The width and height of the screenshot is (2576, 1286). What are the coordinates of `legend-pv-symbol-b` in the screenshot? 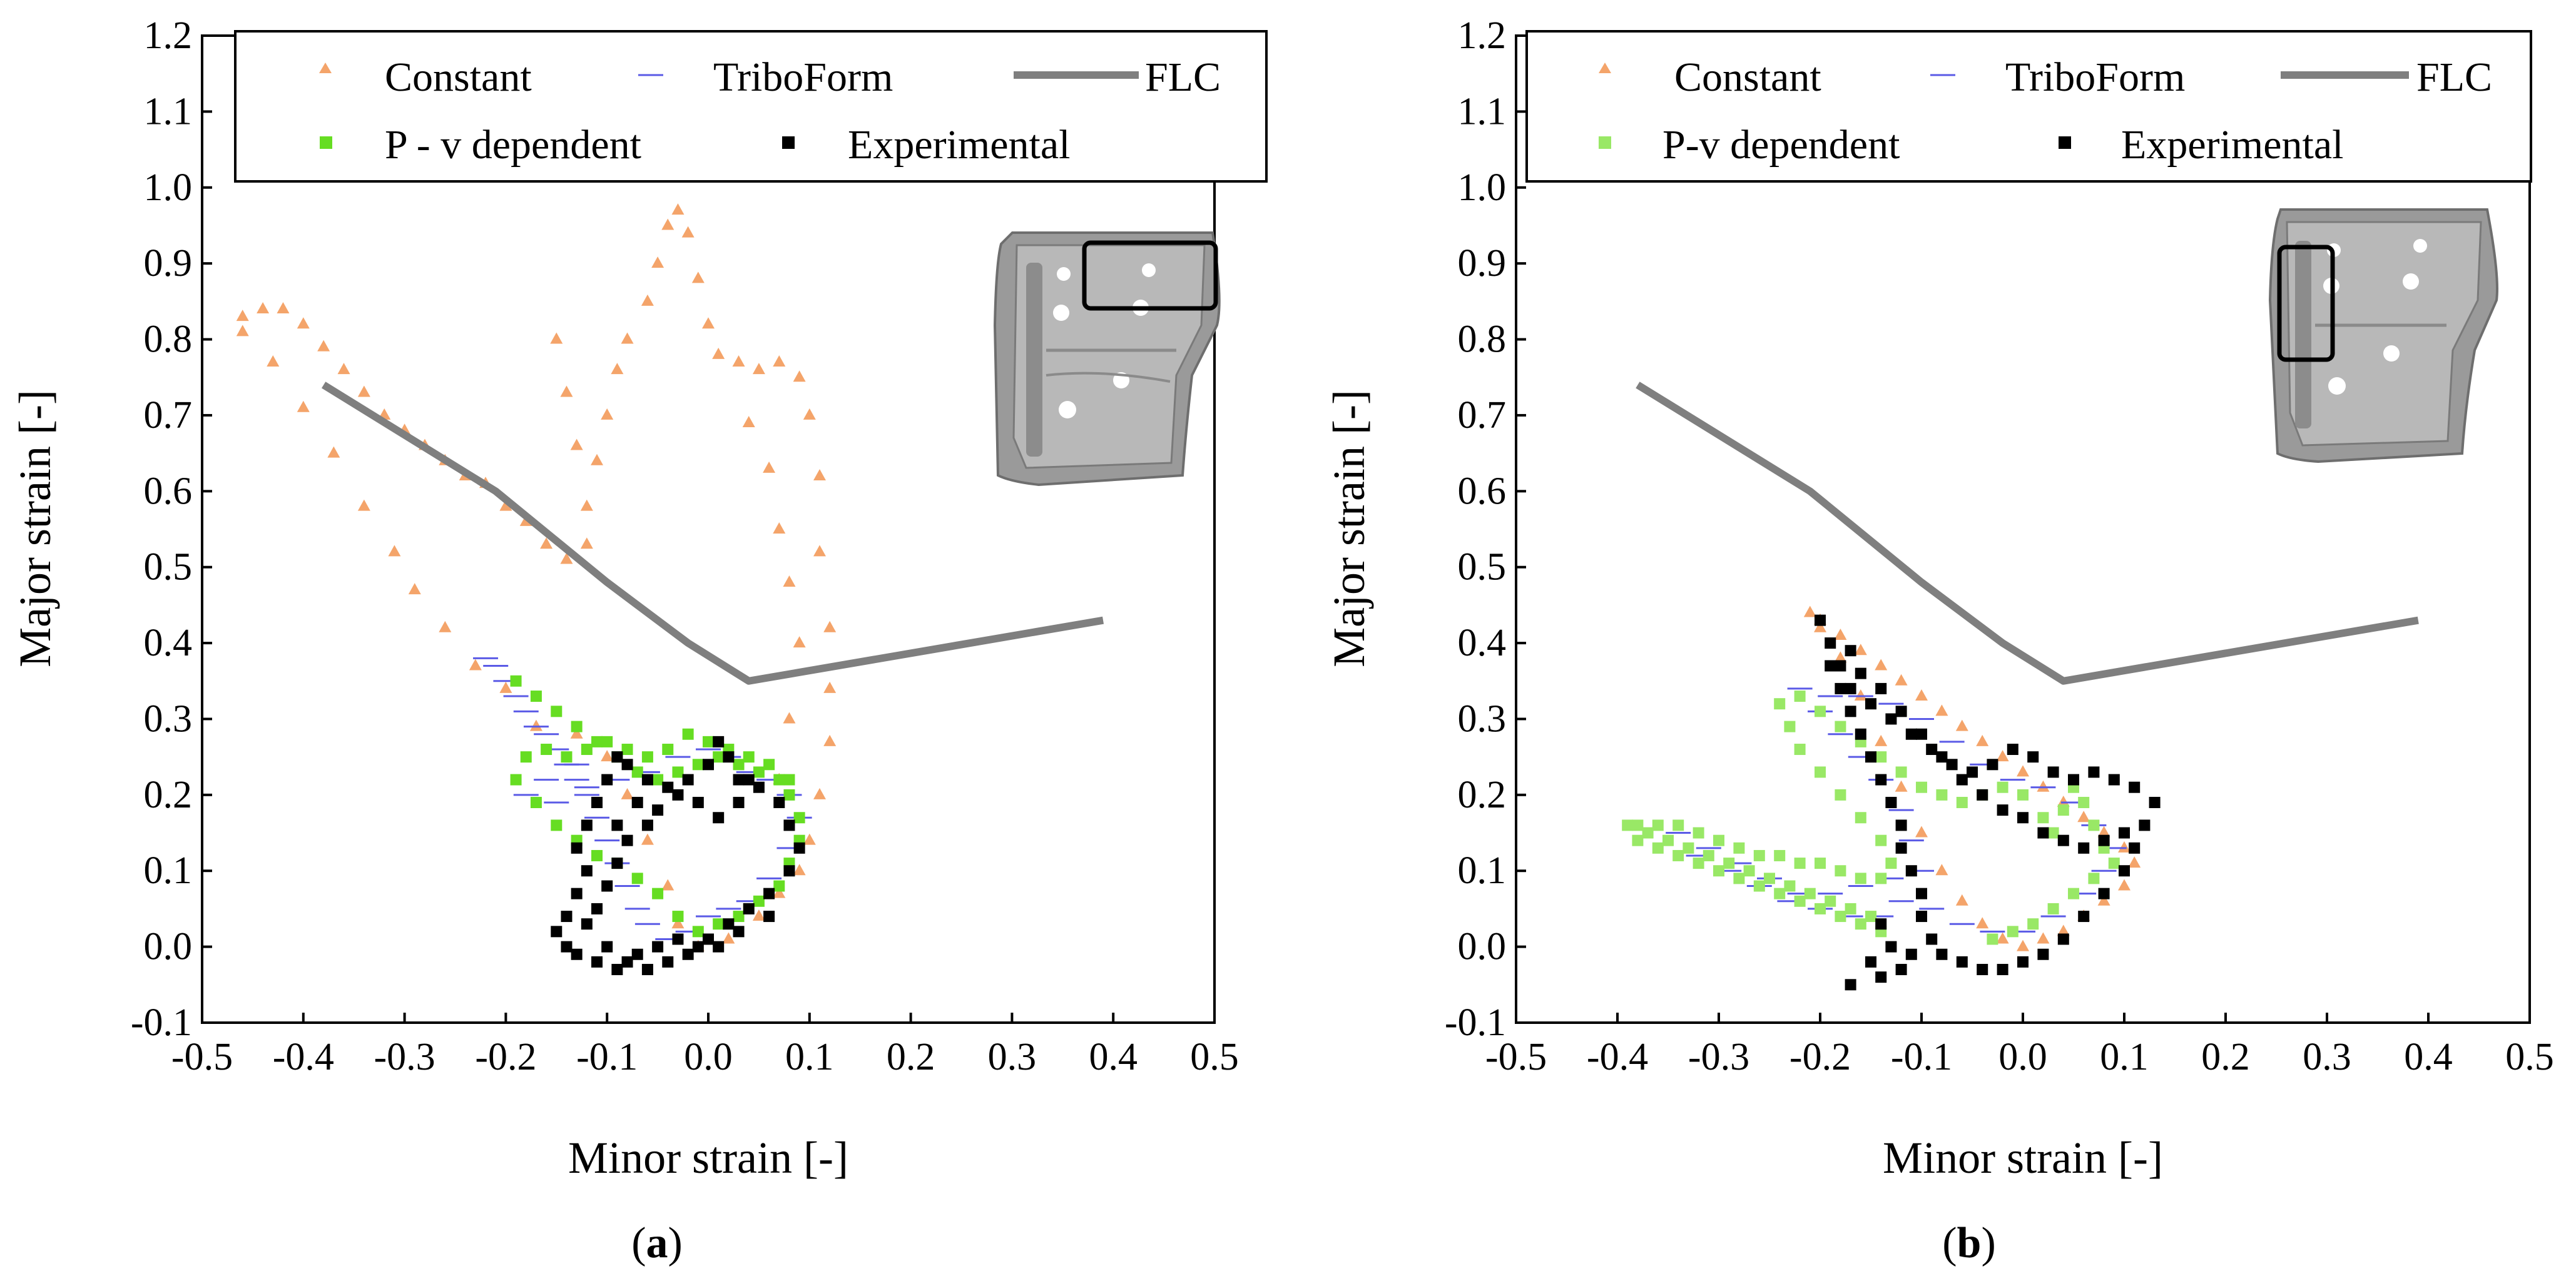 It's located at (1605, 142).